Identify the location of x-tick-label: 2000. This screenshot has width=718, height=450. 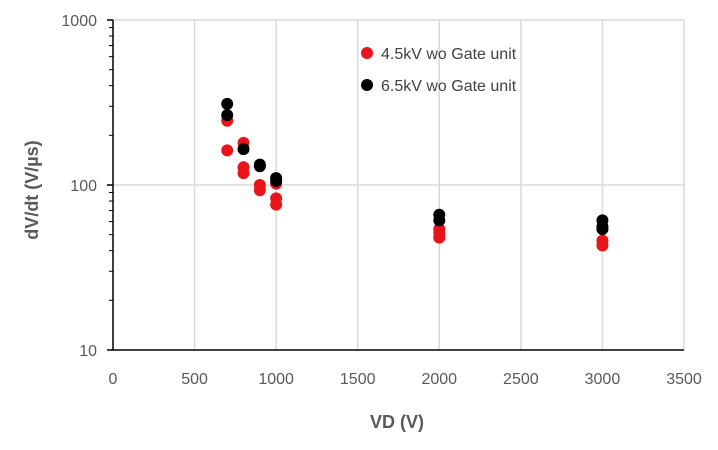
(439, 379).